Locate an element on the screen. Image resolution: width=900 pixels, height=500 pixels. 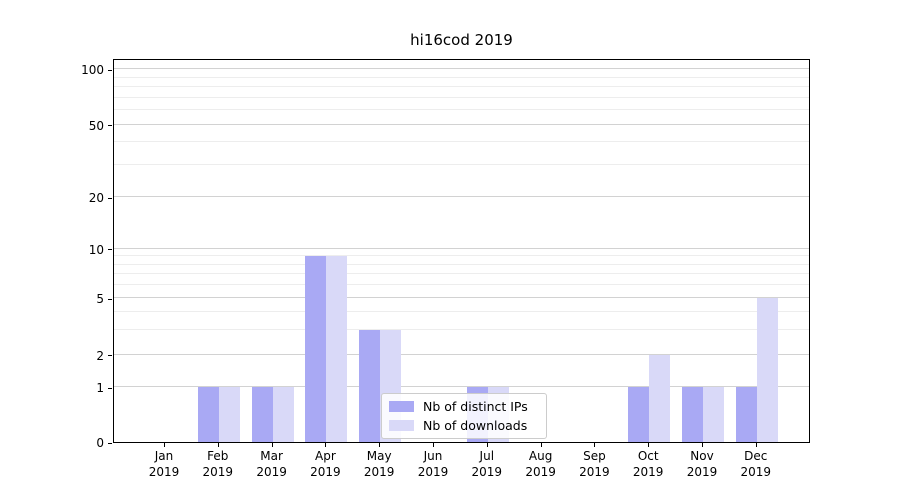
x-tick-label: Dec 2019 is located at coordinates (756, 464).